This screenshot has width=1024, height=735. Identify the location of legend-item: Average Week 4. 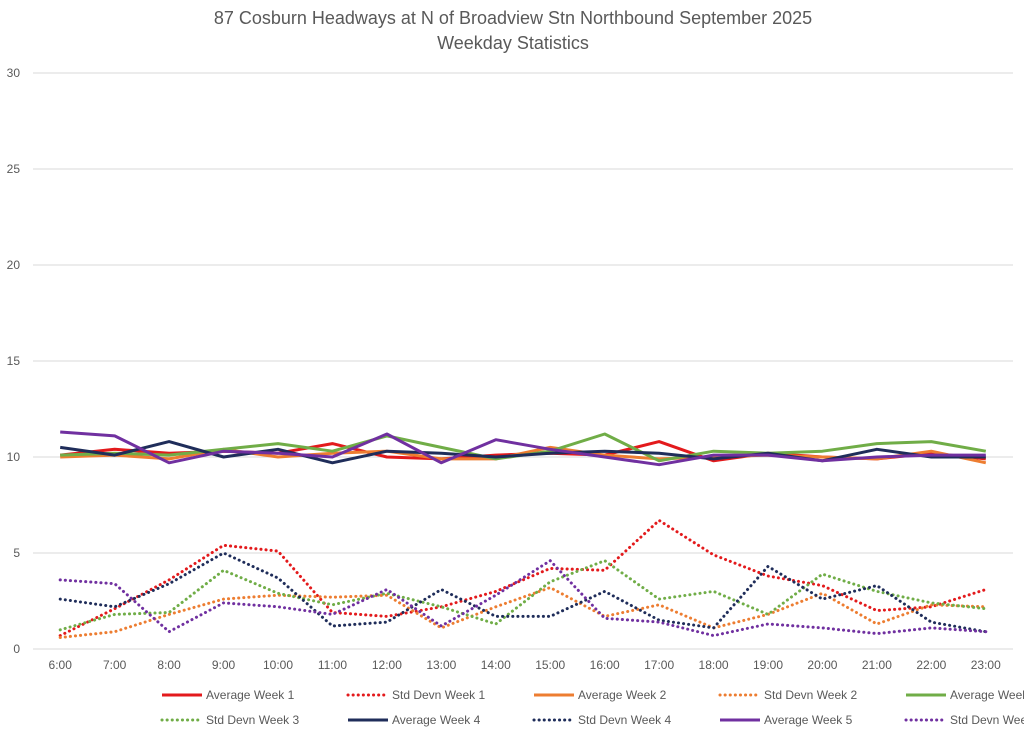
(414, 720).